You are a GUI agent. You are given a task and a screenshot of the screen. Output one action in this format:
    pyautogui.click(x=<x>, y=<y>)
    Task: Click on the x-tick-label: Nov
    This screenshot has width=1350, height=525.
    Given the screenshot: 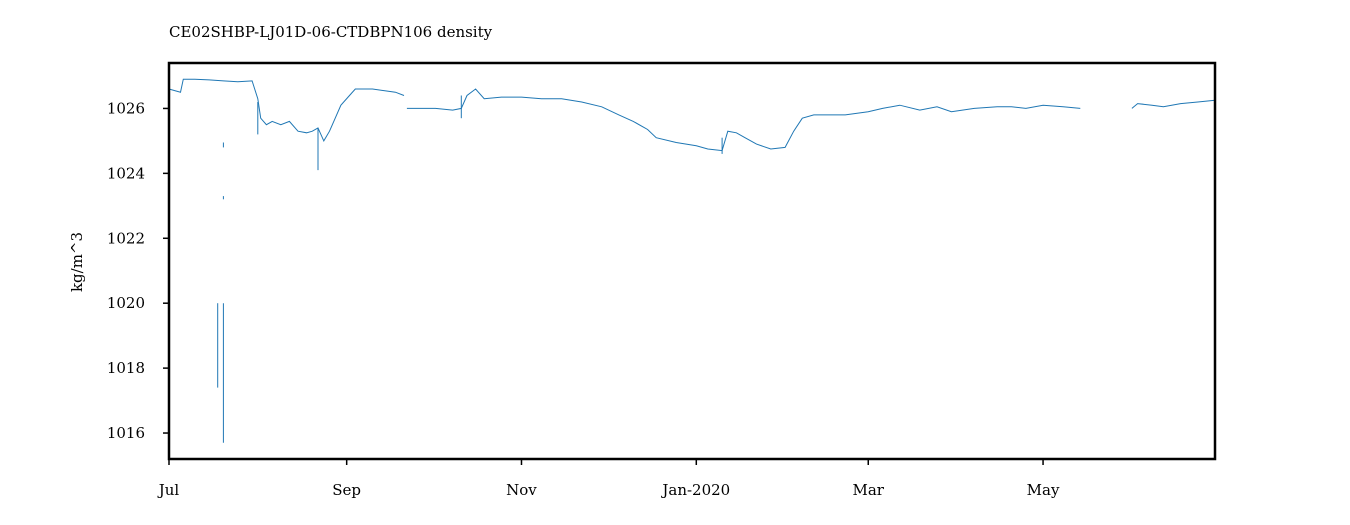 What is the action you would take?
    pyautogui.click(x=521, y=490)
    